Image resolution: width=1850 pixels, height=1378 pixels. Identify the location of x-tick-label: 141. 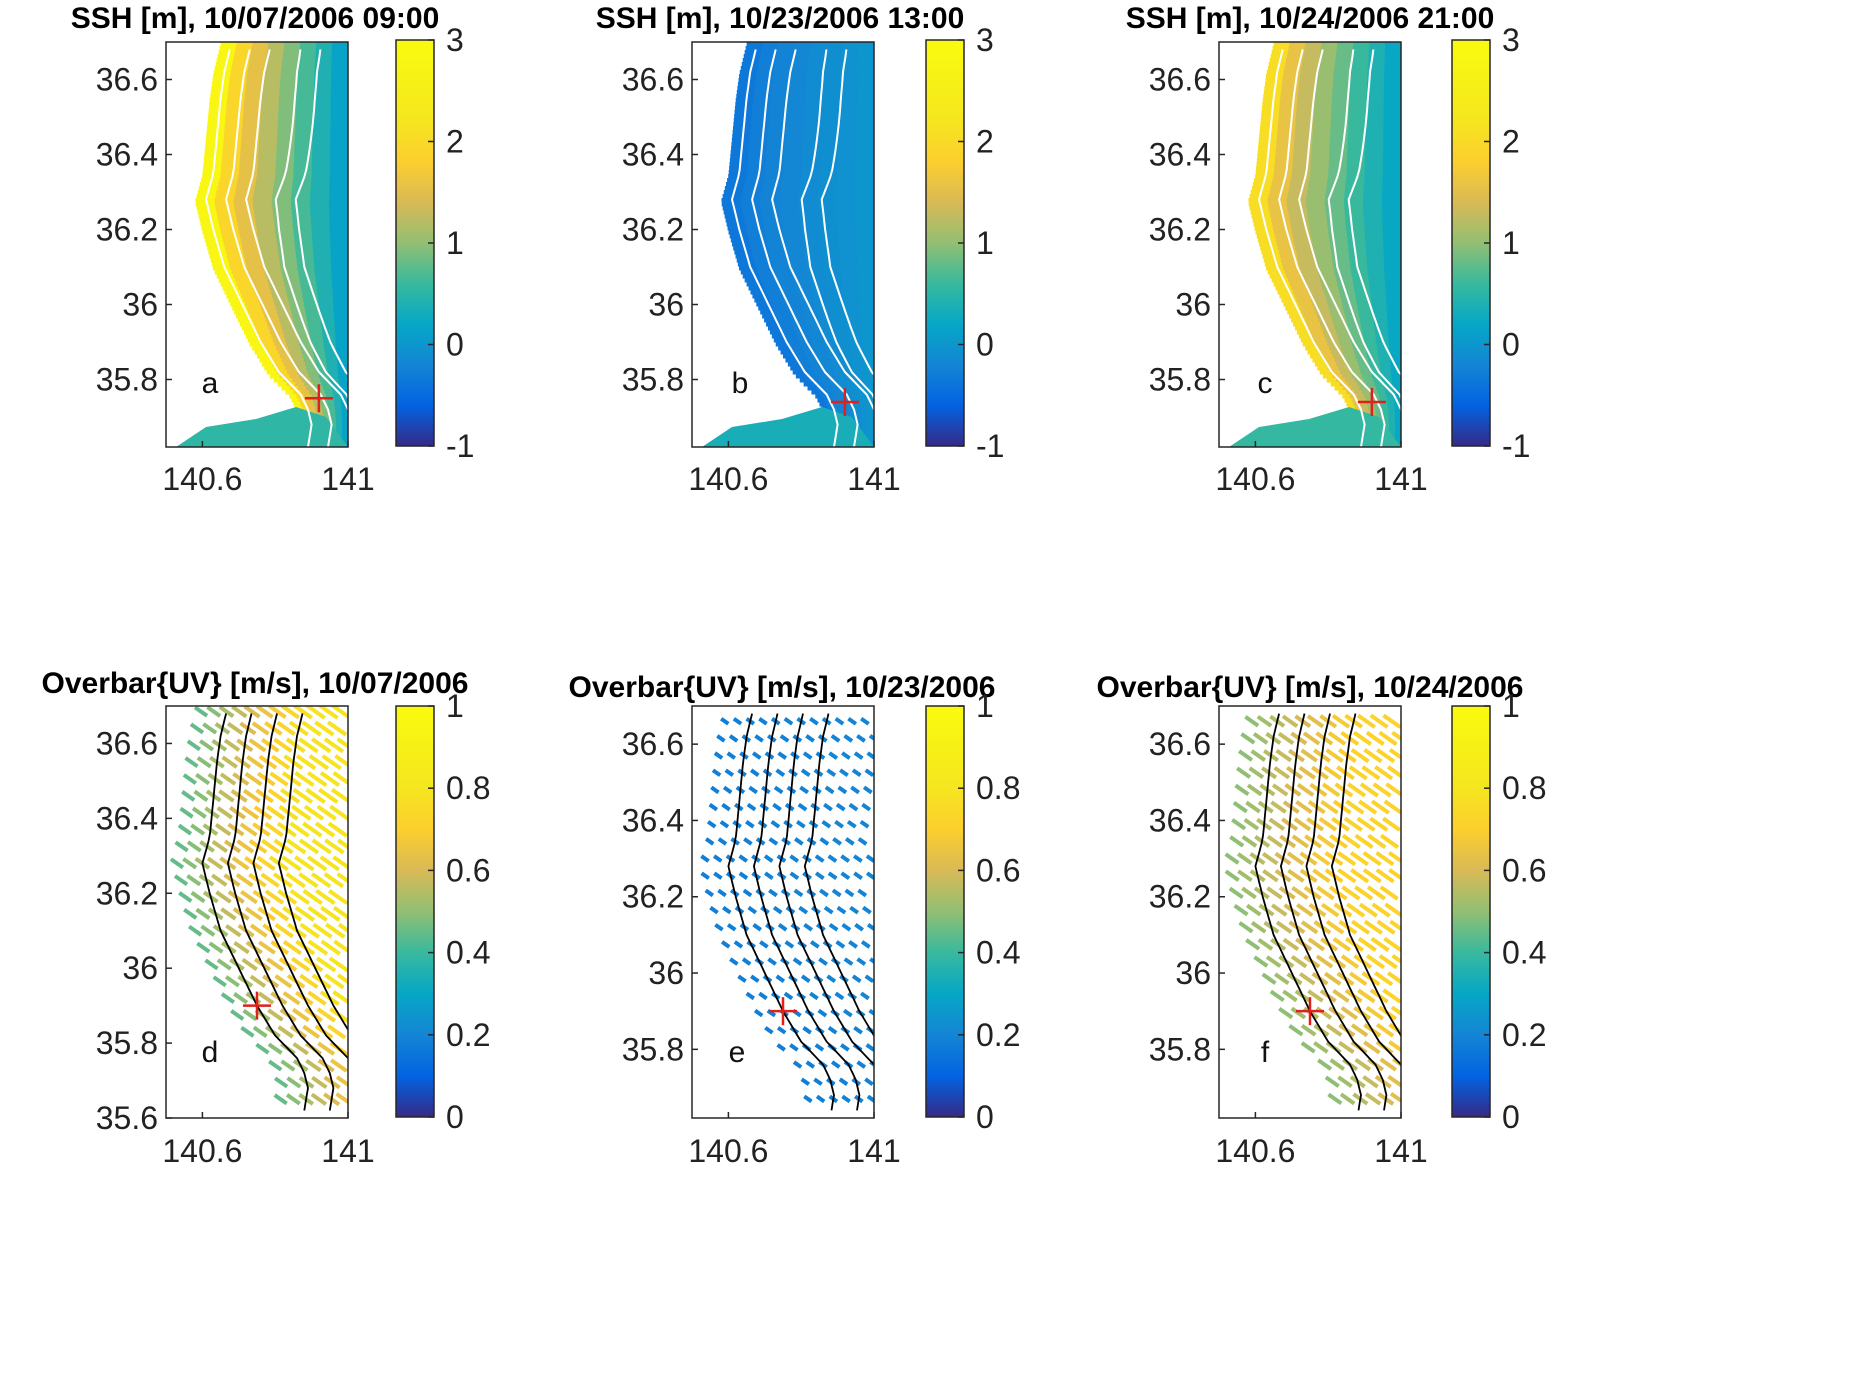
(347, 1151).